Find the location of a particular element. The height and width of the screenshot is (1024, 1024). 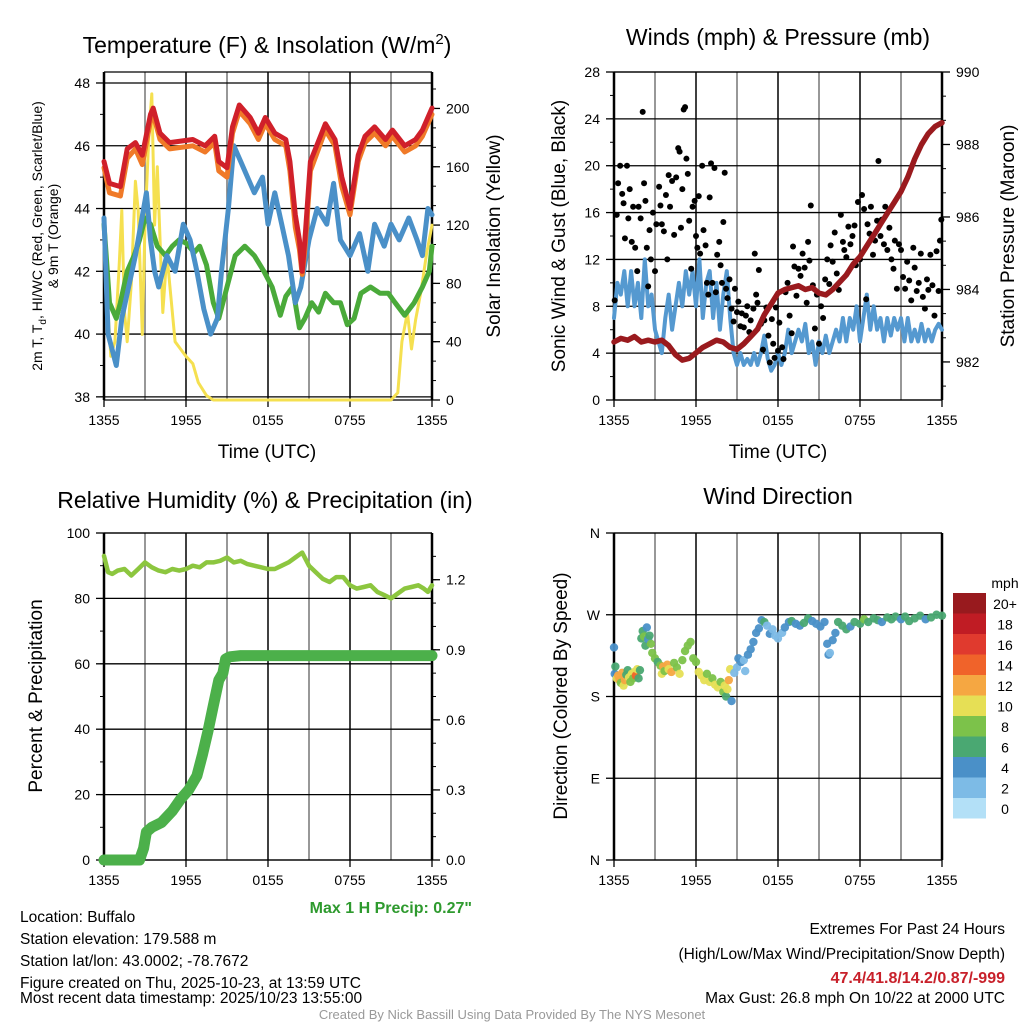

temperature-right-tick-label: 0 is located at coordinates (450, 400).